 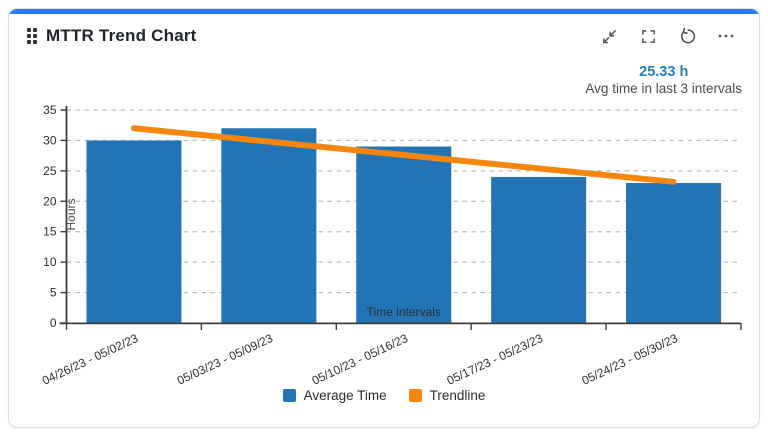 What do you see at coordinates (50, 201) in the screenshot?
I see `svg-text: 20` at bounding box center [50, 201].